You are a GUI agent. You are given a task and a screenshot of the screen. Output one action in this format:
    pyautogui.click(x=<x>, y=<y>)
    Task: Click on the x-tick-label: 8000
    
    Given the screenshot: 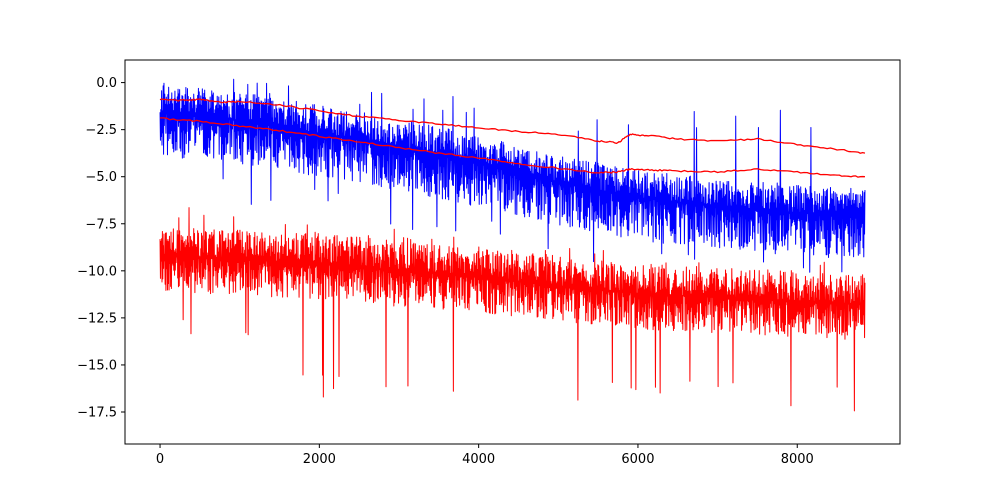 What is the action you would take?
    pyautogui.click(x=797, y=459)
    